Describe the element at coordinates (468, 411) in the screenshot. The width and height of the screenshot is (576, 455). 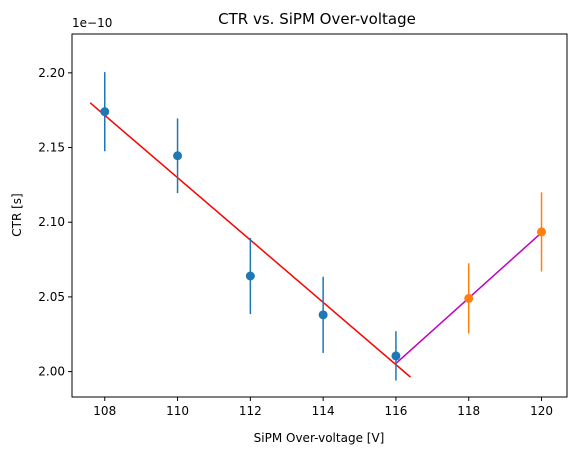
I see `x-tick-label: 118` at that location.